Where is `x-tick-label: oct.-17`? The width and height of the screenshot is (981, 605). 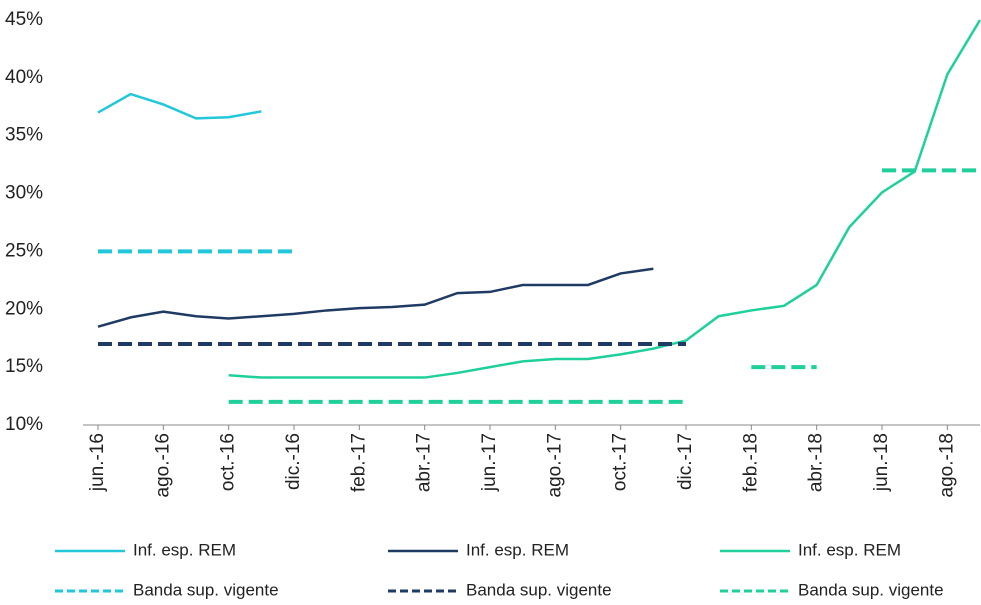
x-tick-label: oct.-17 is located at coordinates (620, 462).